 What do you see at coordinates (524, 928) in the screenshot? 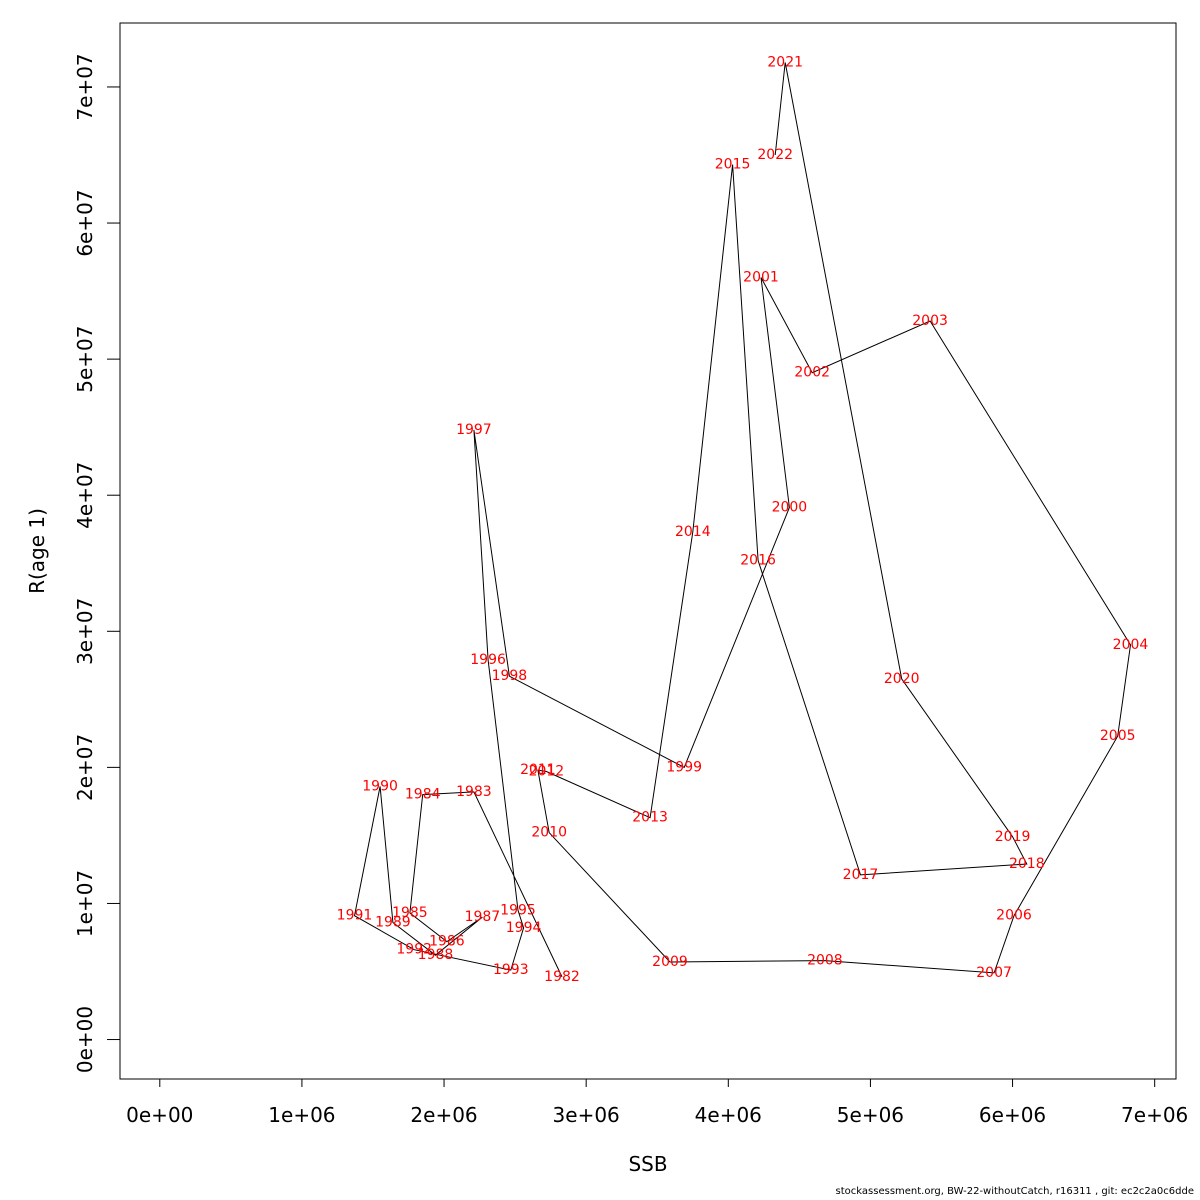
I see `year-label-1994: 1994` at bounding box center [524, 928].